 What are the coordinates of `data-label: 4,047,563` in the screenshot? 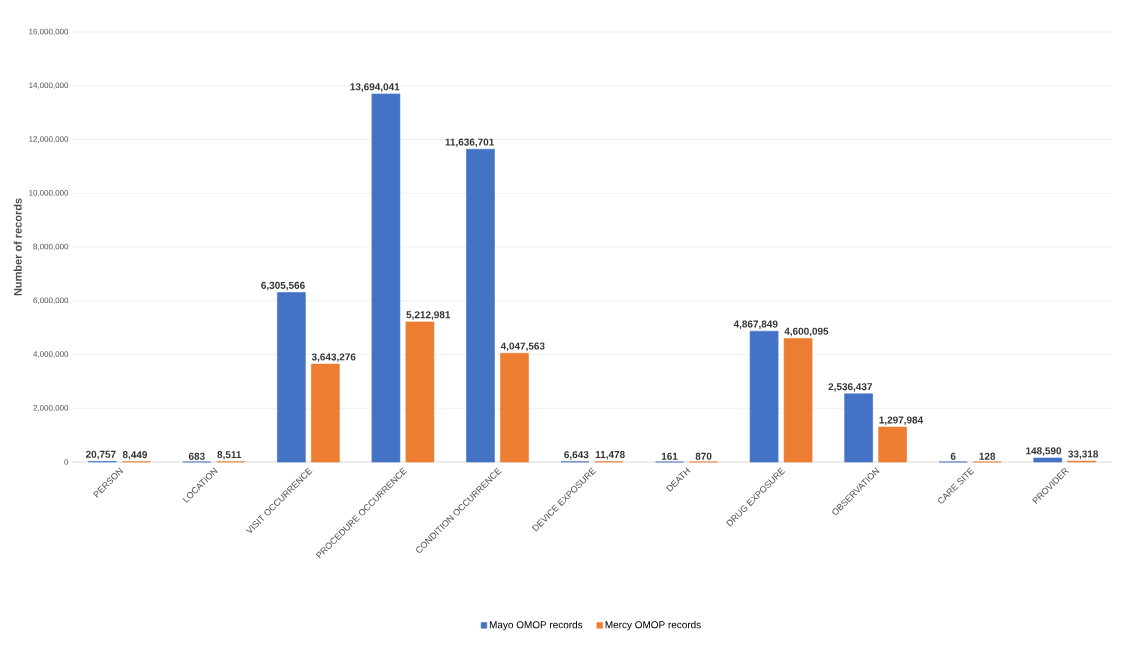 It's located at (522, 347).